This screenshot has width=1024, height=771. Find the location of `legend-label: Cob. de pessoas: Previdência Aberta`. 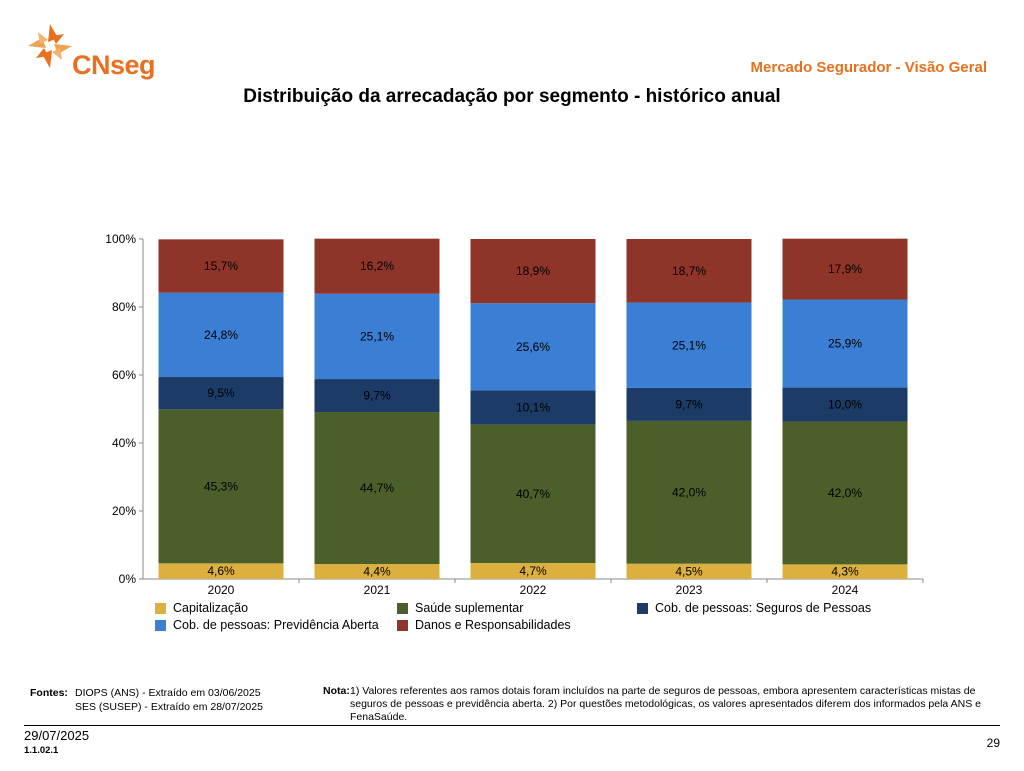

legend-label: Cob. de pessoas: Previdência Aberta is located at coordinates (276, 625).